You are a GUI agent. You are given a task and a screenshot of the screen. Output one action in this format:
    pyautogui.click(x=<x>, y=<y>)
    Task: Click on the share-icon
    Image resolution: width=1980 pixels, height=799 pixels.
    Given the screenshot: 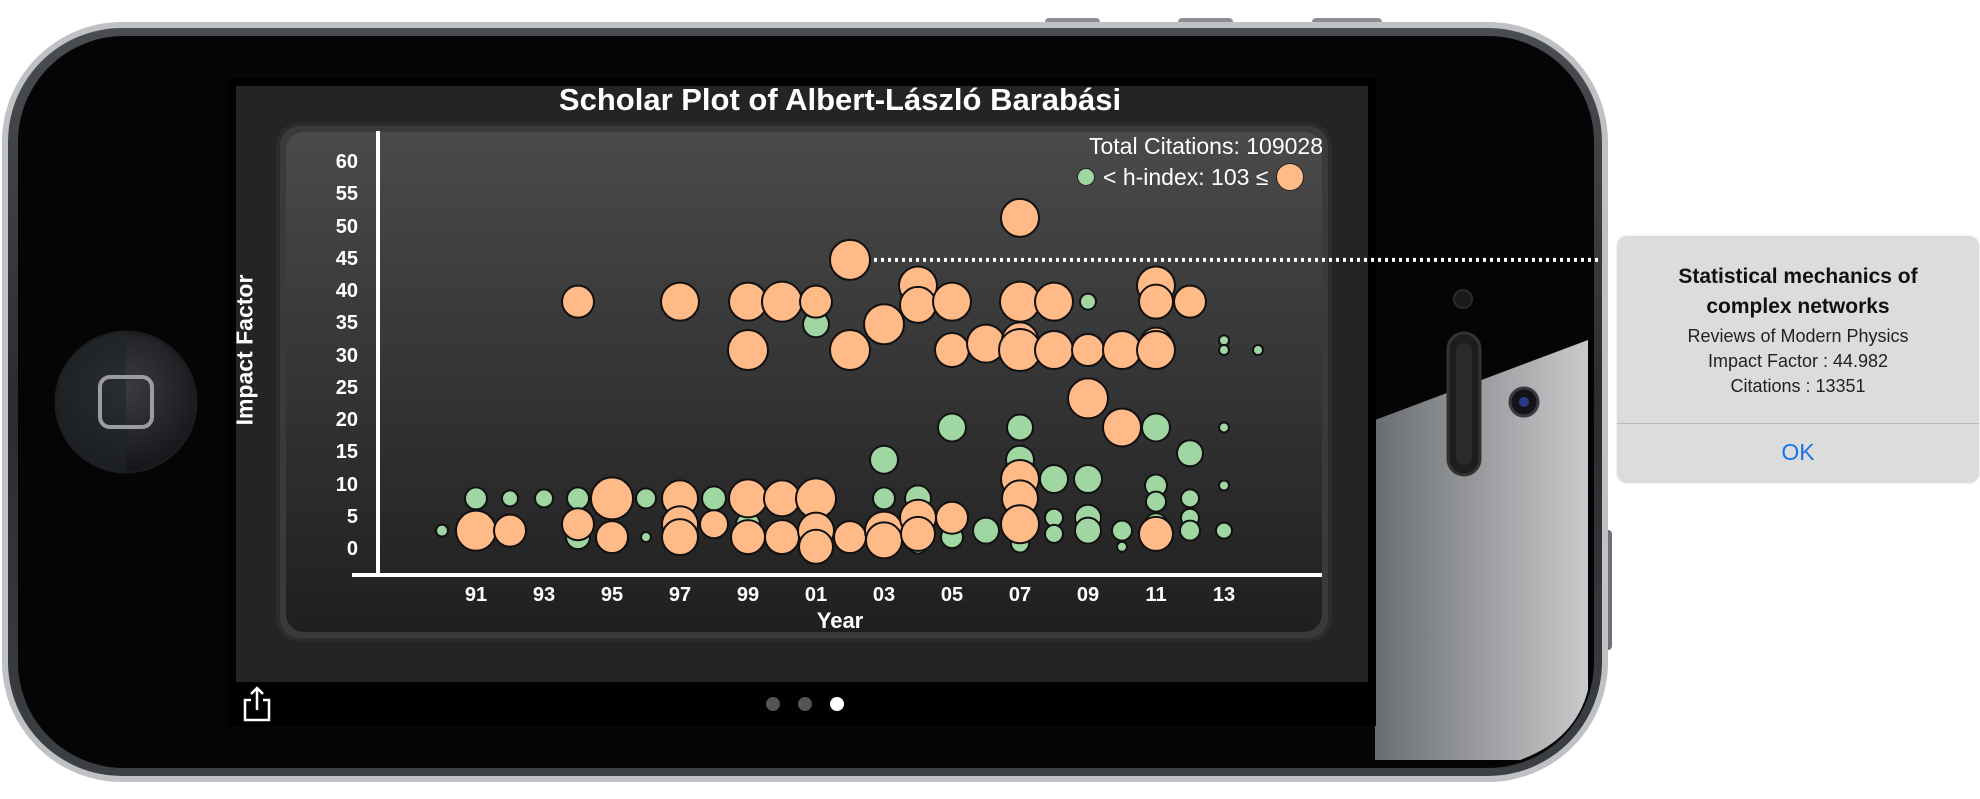 What is the action you would take?
    pyautogui.click(x=257, y=704)
    